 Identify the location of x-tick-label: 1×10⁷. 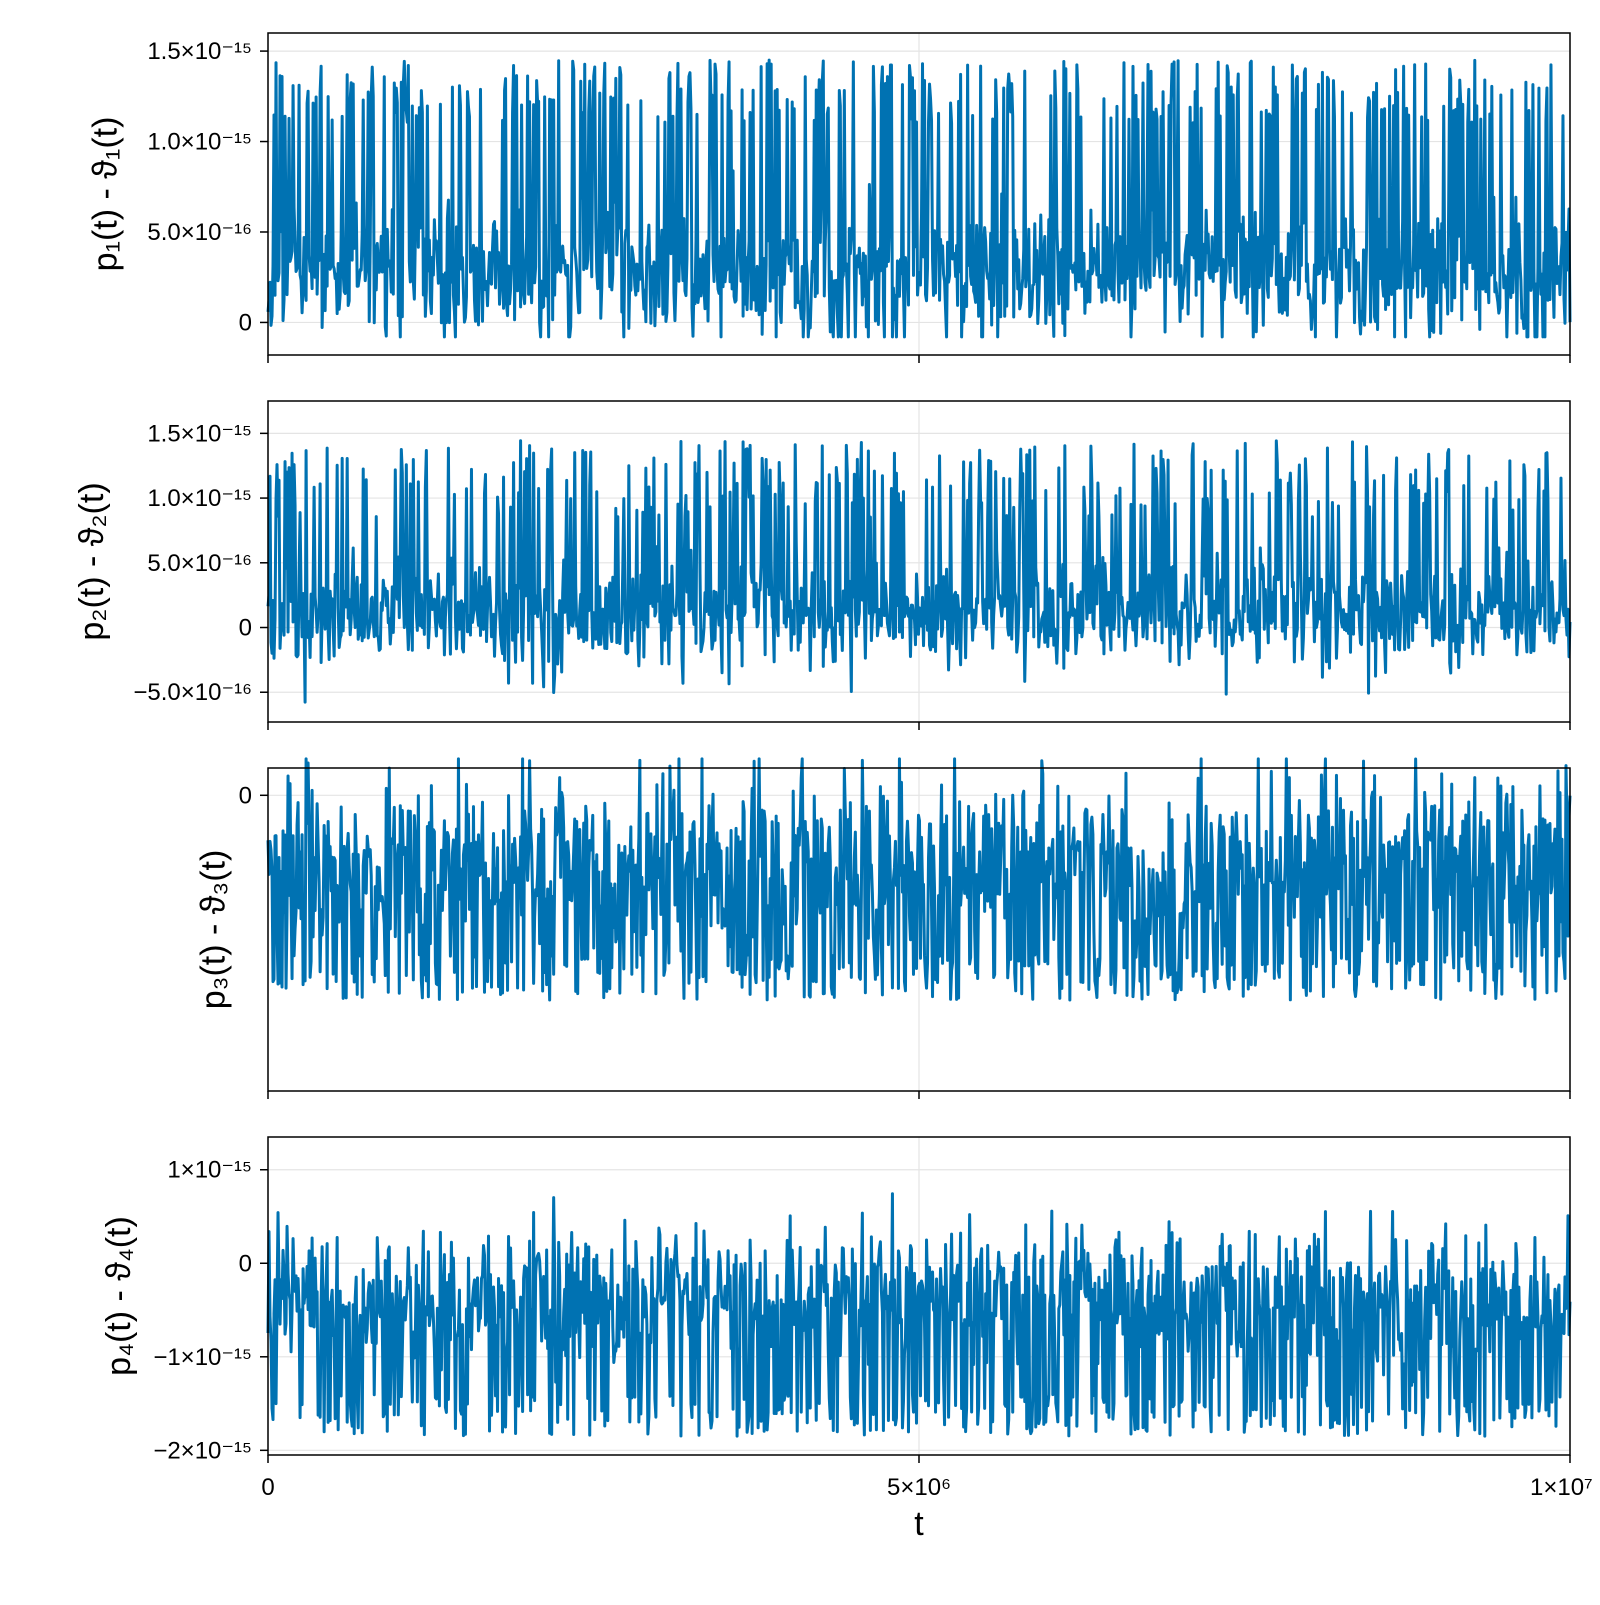
(1561, 1487).